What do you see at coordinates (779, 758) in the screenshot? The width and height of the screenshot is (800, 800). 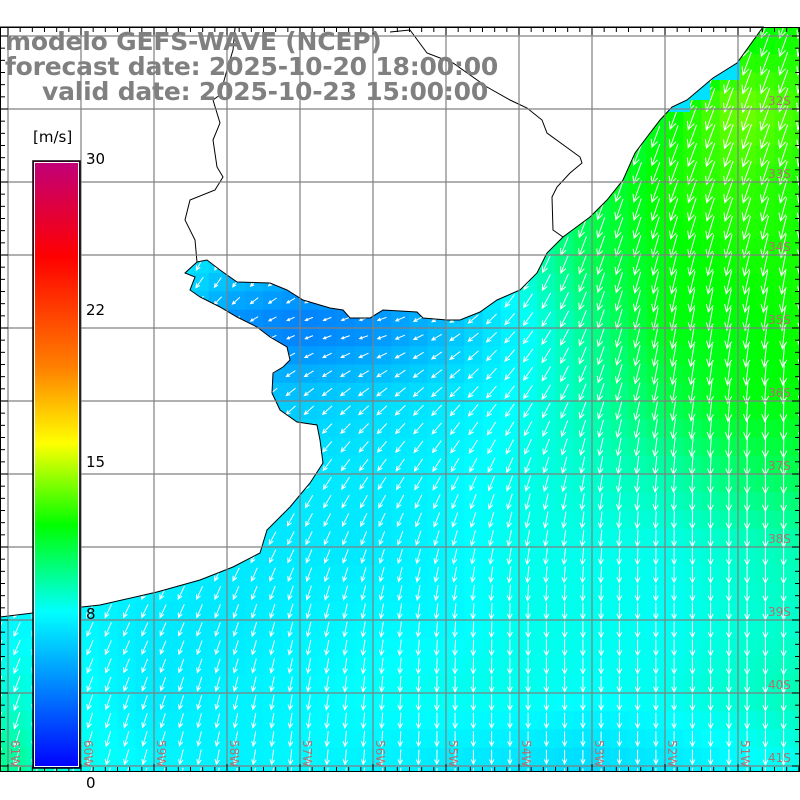 I see `lat-label: 41S` at bounding box center [779, 758].